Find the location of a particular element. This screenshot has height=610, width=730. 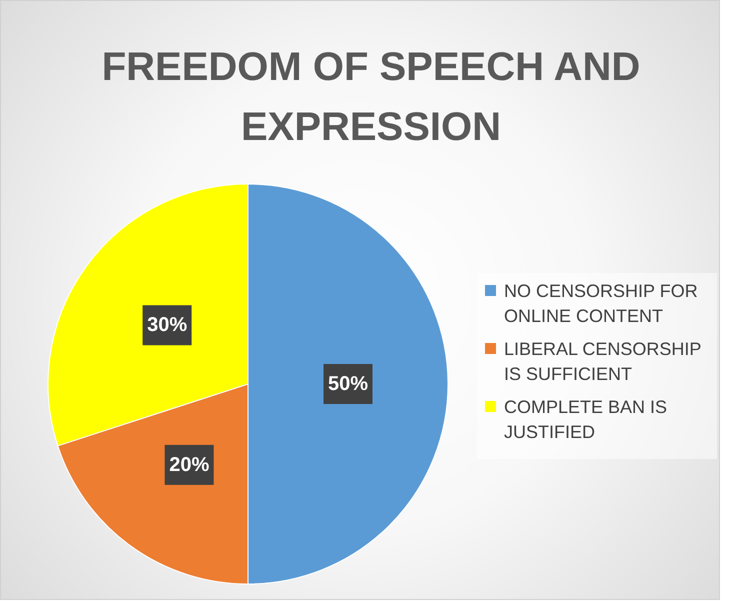

legend-label: COMPLETE BAN IS JUSTIFIED is located at coordinates (586, 420).